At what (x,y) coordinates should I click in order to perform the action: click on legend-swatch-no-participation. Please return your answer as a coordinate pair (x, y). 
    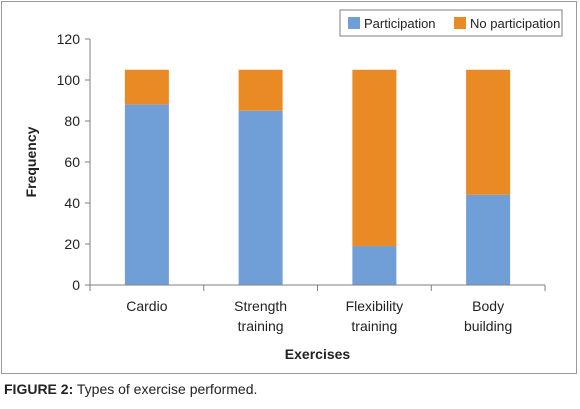
    Looking at the image, I should click on (460, 23).